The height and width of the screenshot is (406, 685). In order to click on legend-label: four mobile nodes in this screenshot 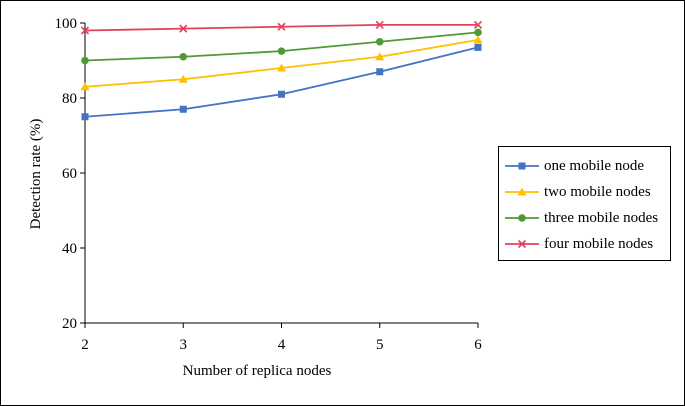, I will do `click(599, 243)`.